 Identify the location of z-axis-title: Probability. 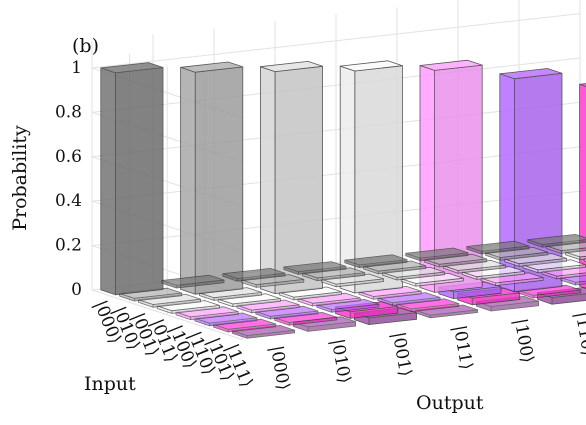
(20, 178).